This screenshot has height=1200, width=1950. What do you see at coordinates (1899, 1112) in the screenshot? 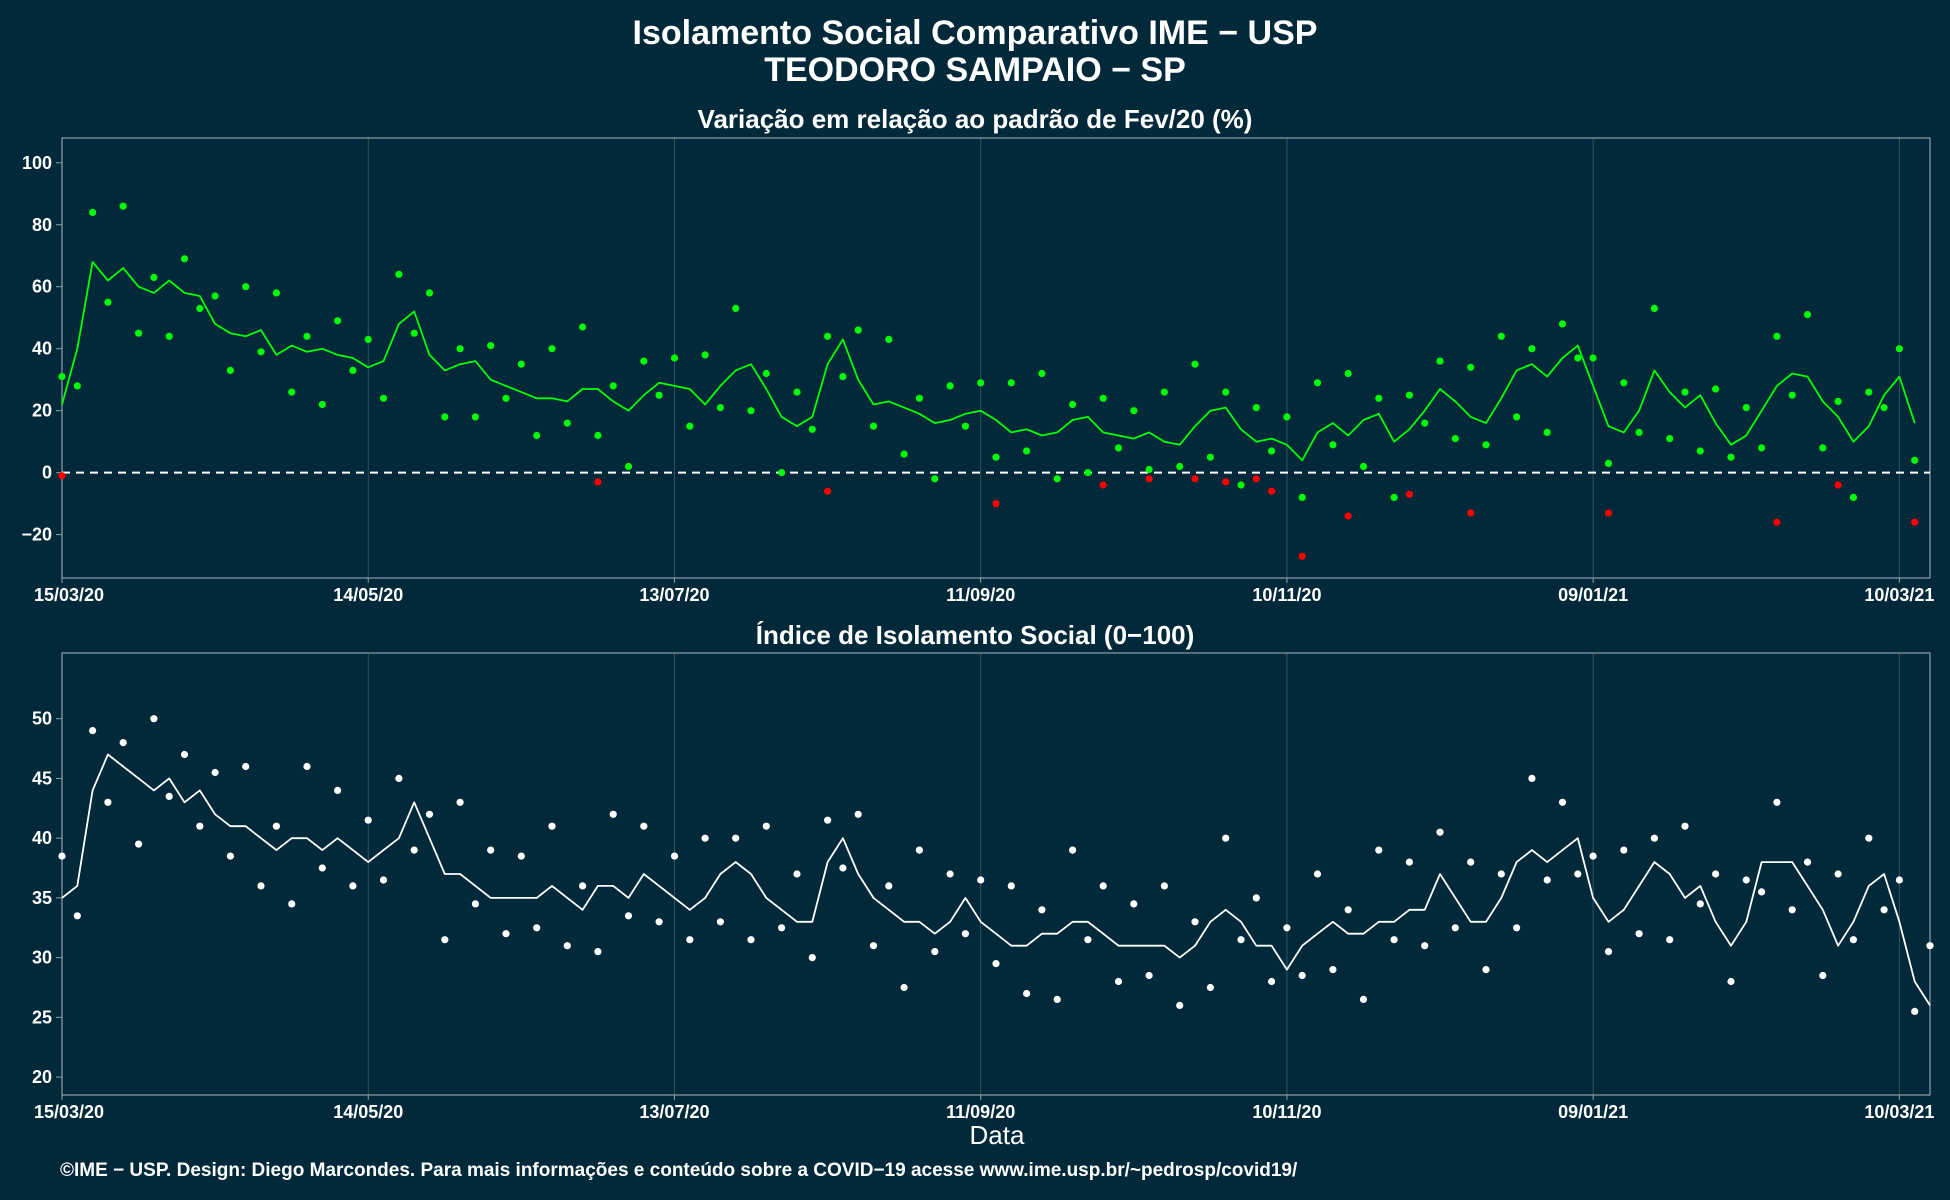
I see `panel2-xtick-label-6: 10/03/21` at bounding box center [1899, 1112].